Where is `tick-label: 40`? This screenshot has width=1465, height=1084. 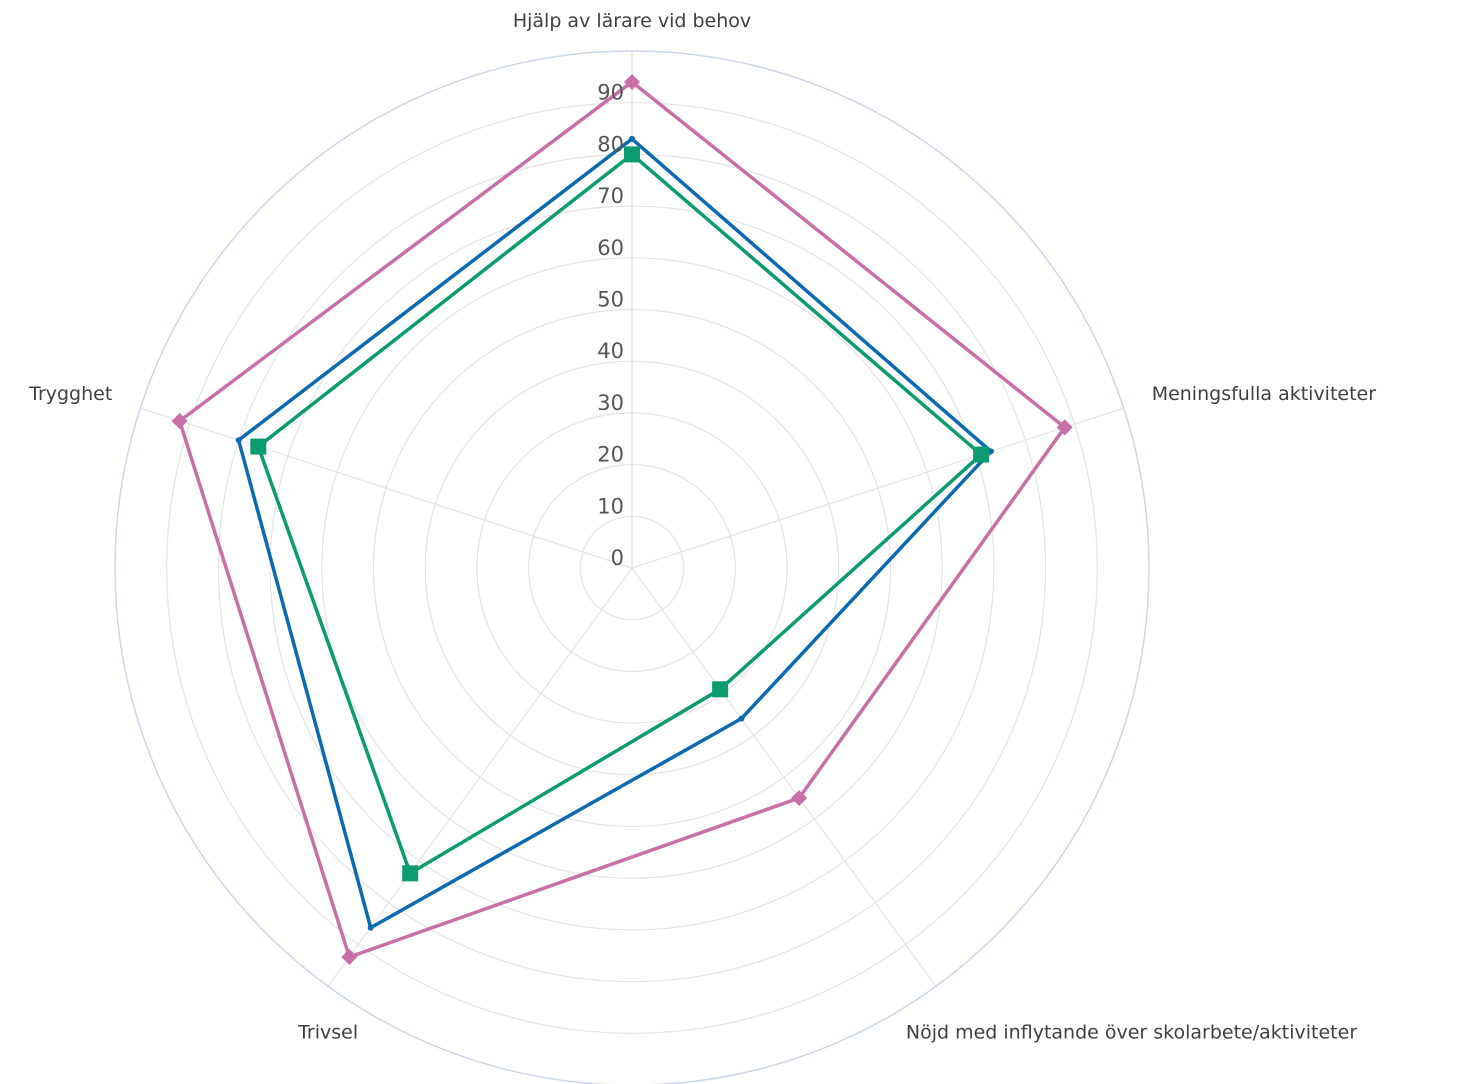
tick-label: 40 is located at coordinates (610, 351).